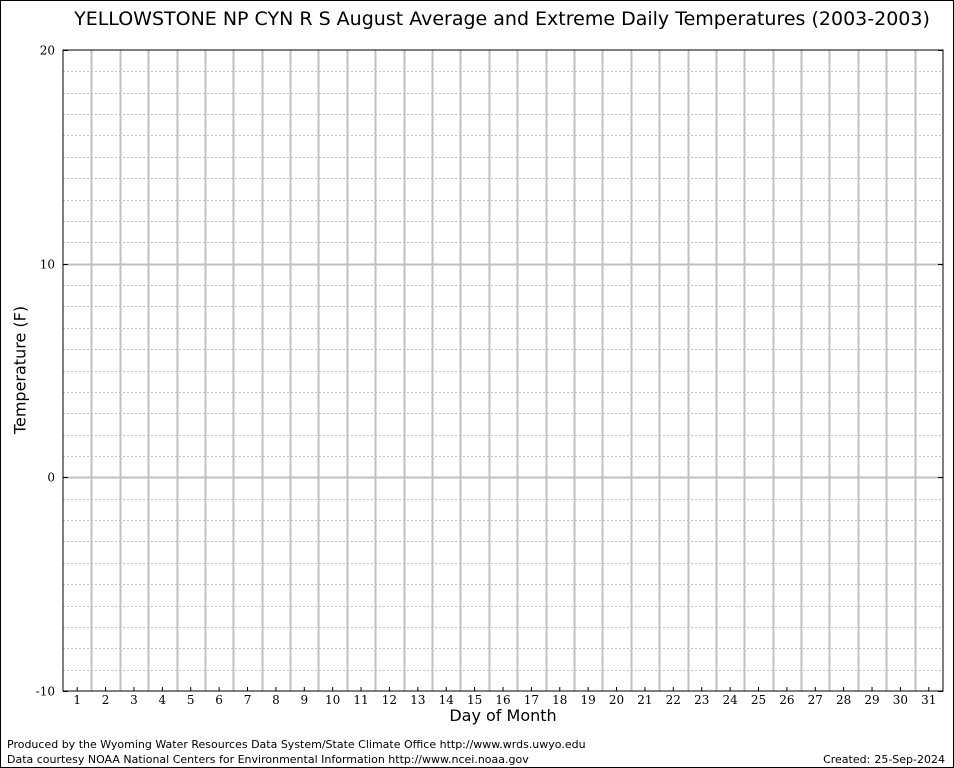 This screenshot has width=954, height=768. I want to click on x-tick-label: 27, so click(815, 700).